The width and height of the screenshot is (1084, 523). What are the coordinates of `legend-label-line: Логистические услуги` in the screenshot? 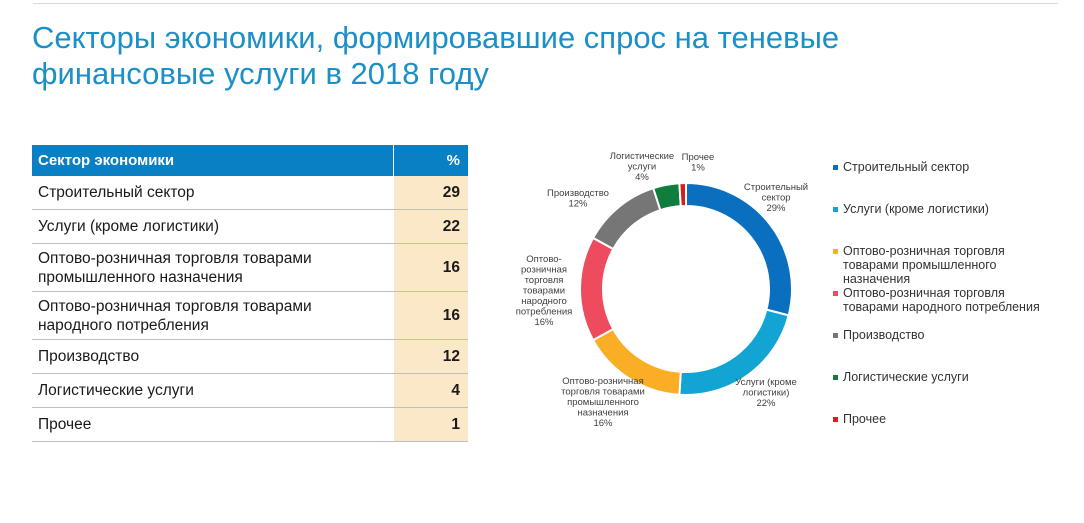 It's located at (906, 377).